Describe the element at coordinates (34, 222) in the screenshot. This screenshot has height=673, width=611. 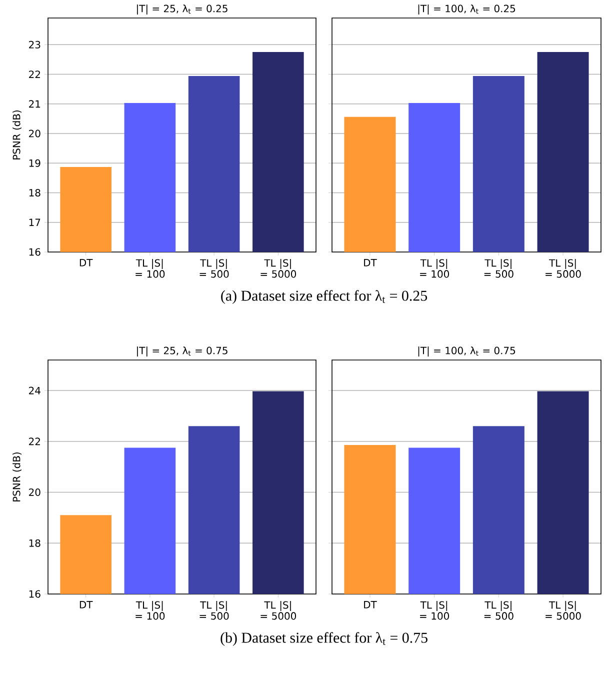
I see `y-tick-label: 17` at that location.